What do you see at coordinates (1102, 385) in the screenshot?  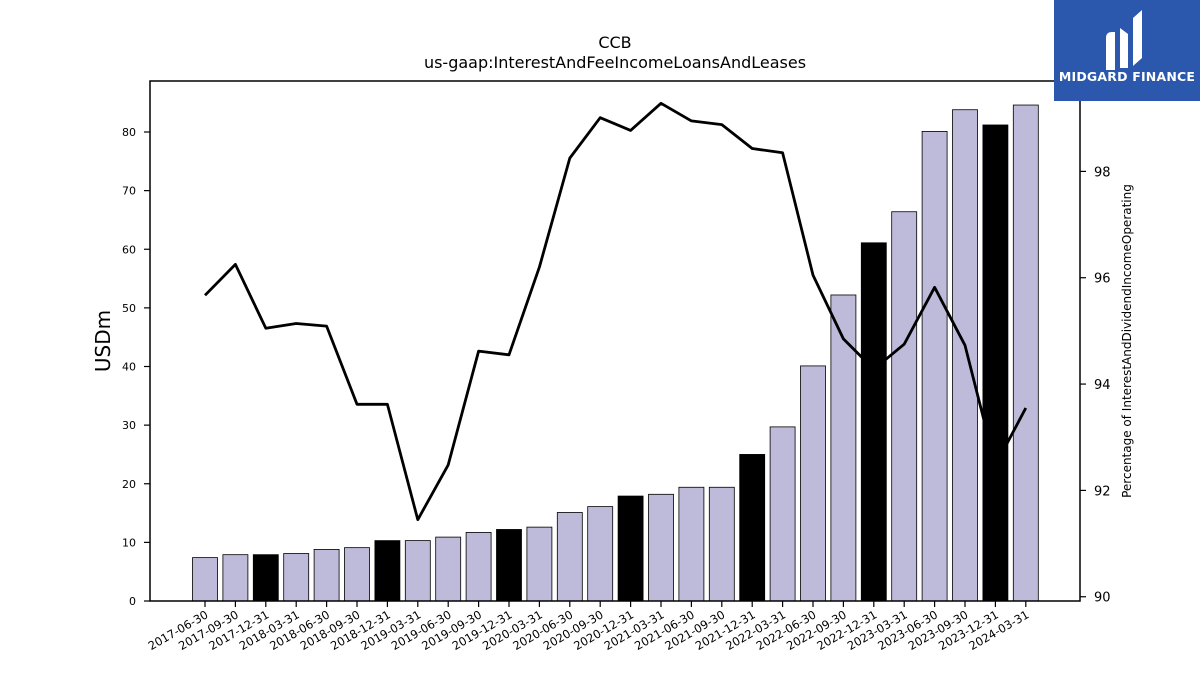 I see `y2-tick-label: 94` at bounding box center [1102, 385].